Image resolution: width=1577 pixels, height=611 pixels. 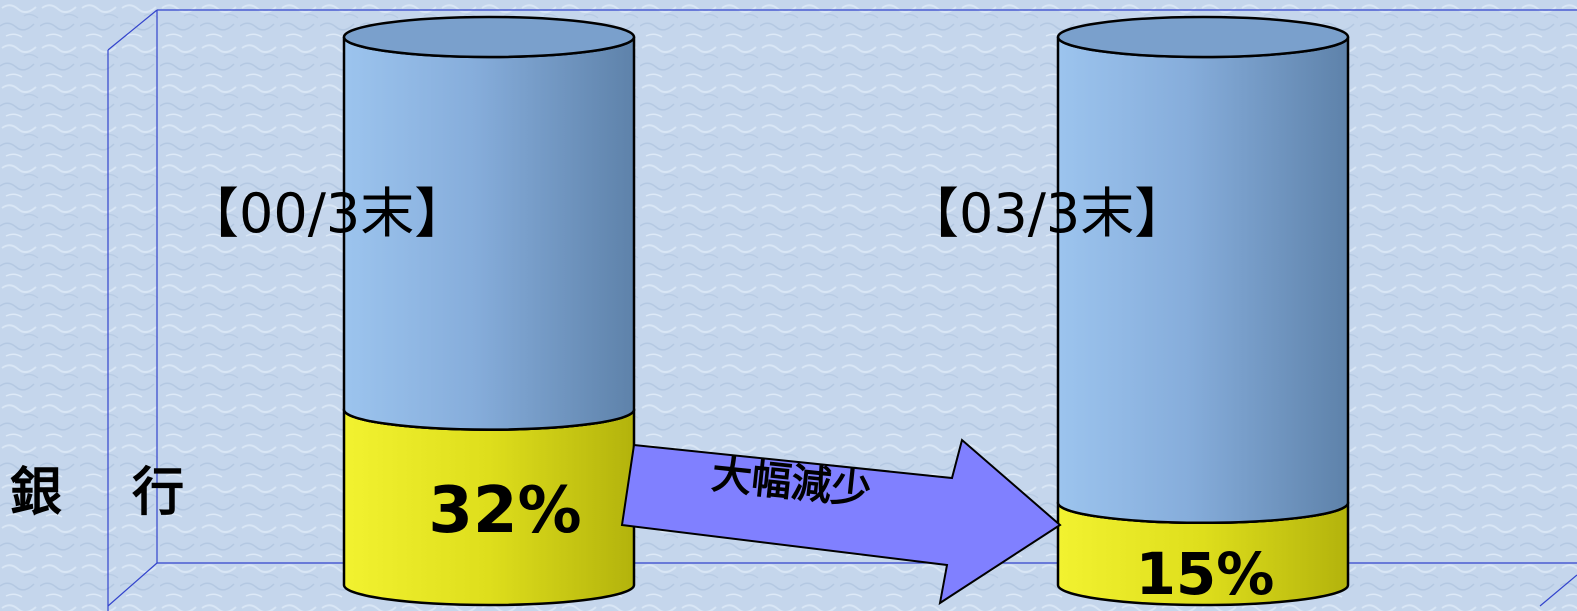 What do you see at coordinates (1046, 213) in the screenshot?
I see `category-label-1: 【03/3末】` at bounding box center [1046, 213].